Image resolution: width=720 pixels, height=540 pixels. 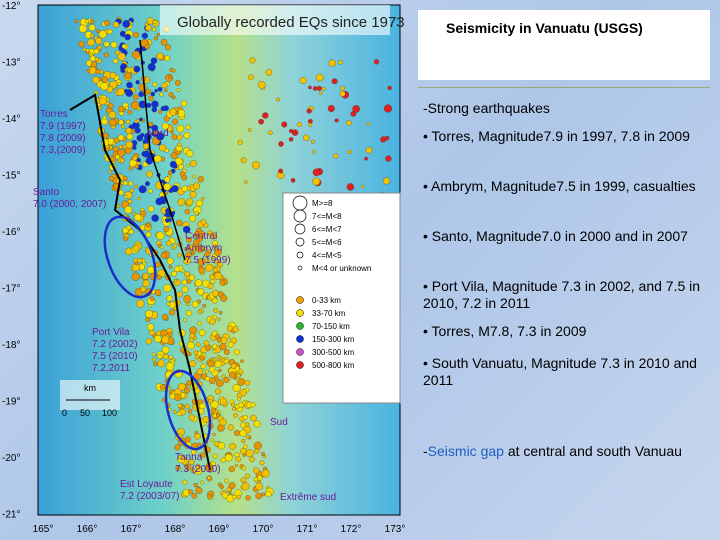 What do you see at coordinates (544, 28) in the screenshot?
I see `panel-title: Seismicity in Vanuatu (USGS)` at bounding box center [544, 28].